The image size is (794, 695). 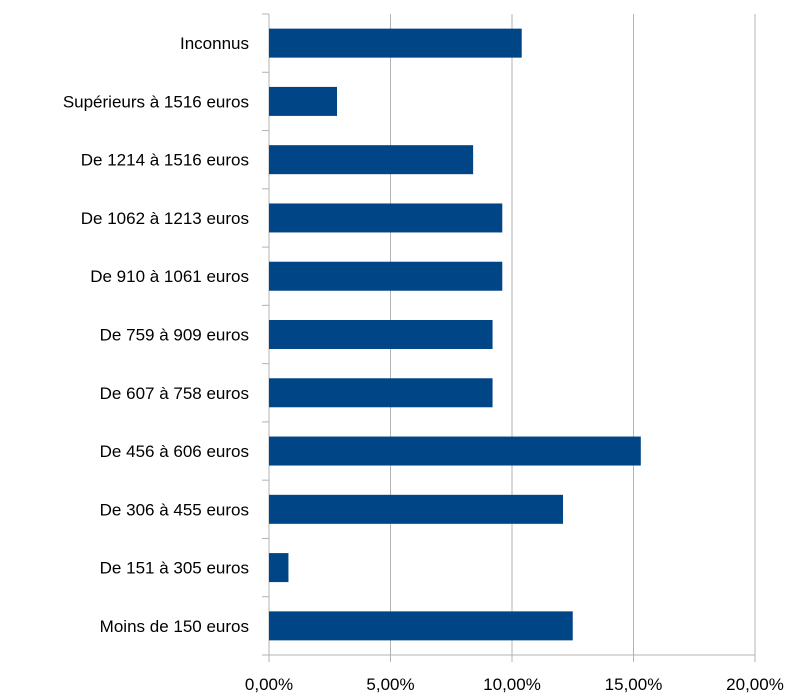 I want to click on category-label: Inconnus, so click(x=214, y=43).